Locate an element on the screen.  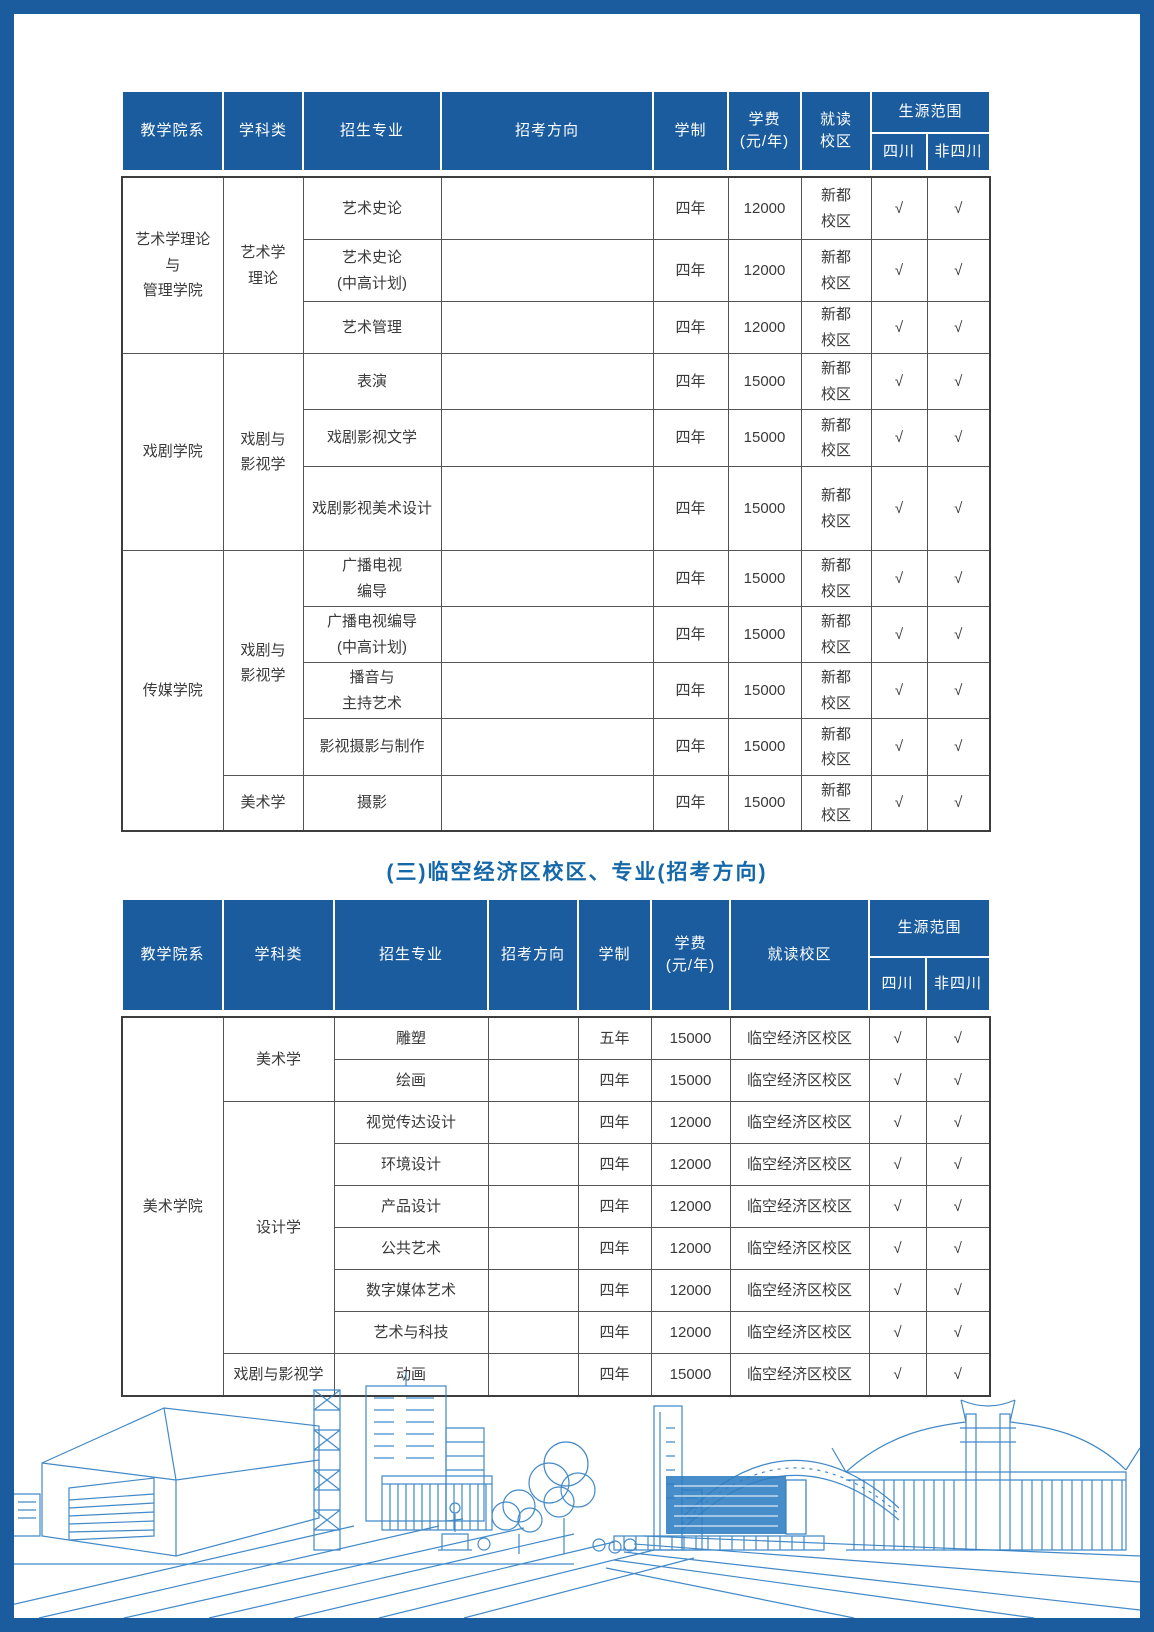
cell-major: 艺术管理 is located at coordinates (372, 327).